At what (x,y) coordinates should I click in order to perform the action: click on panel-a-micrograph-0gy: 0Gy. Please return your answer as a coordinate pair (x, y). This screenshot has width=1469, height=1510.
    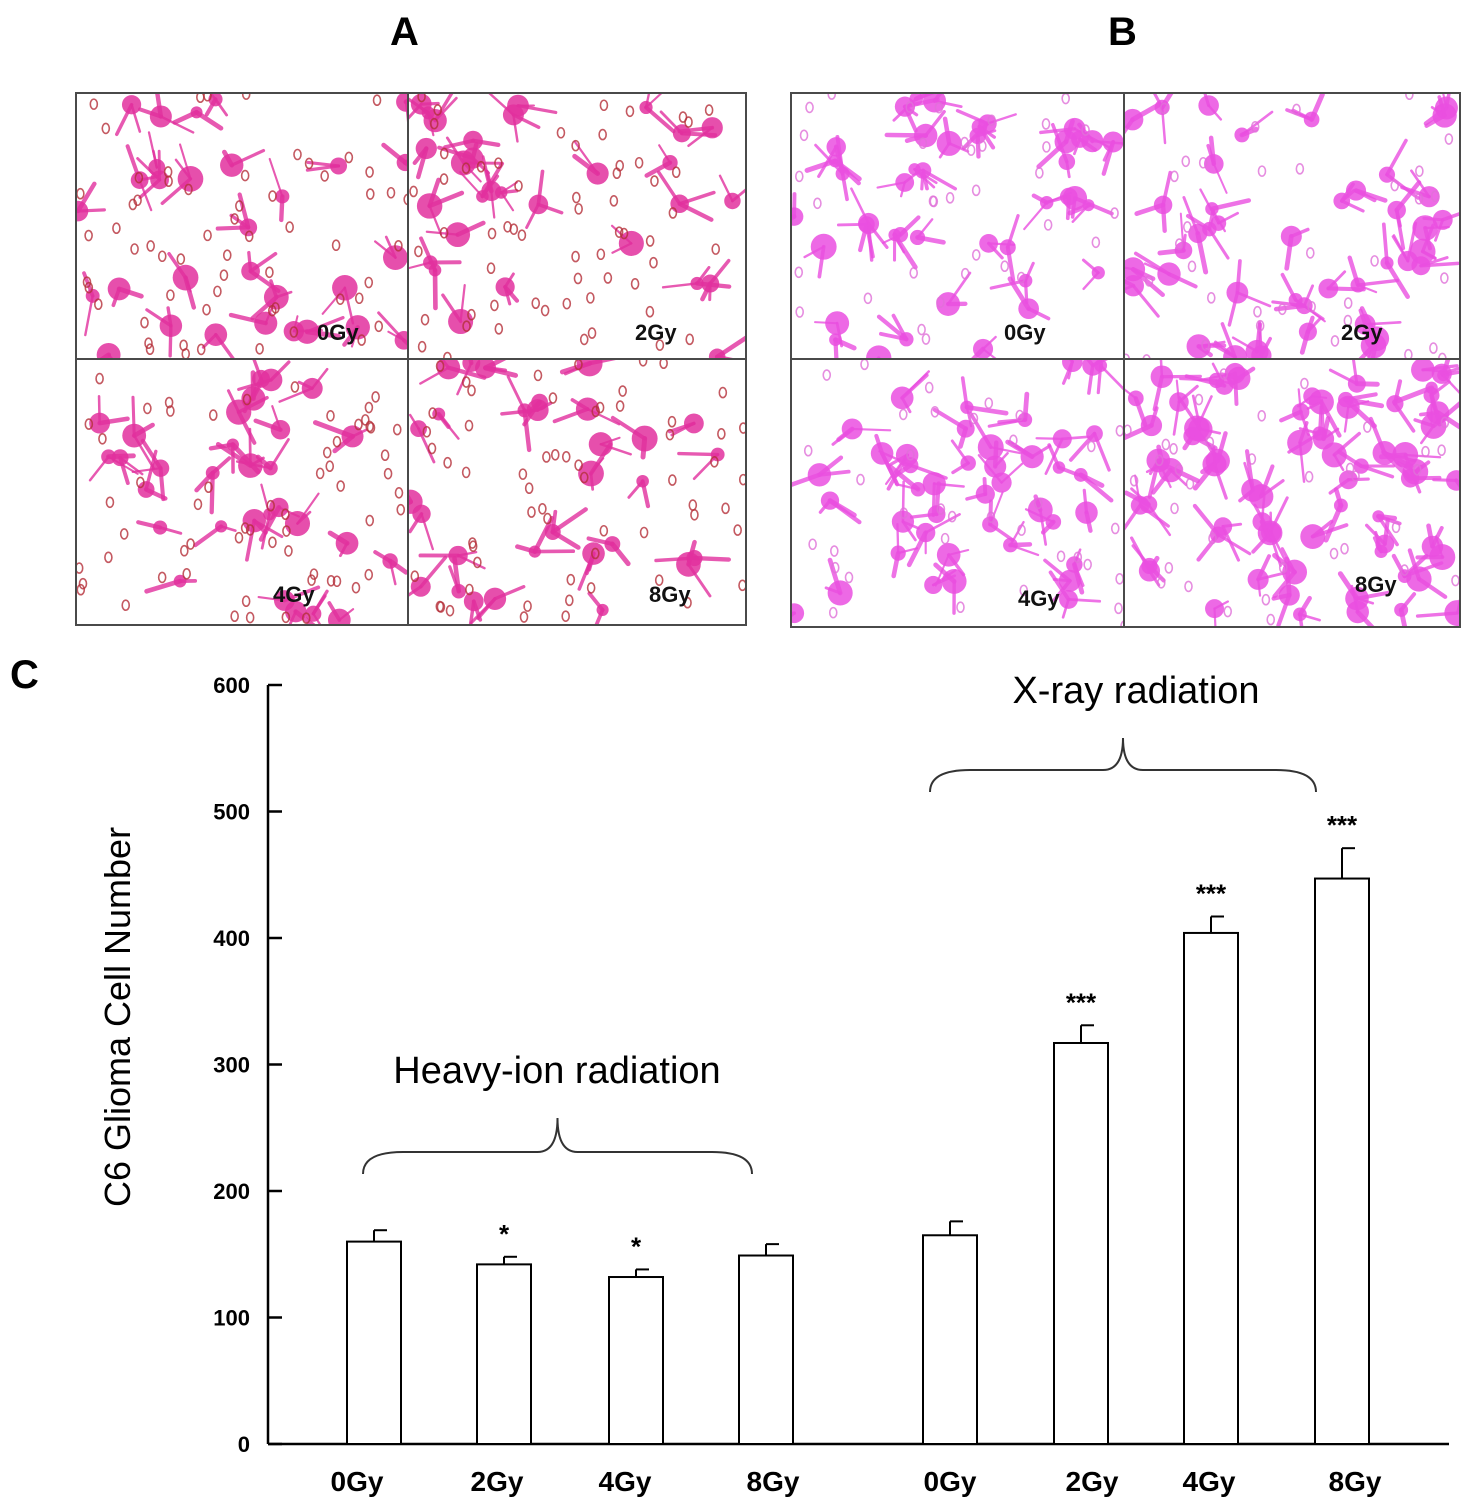
    Looking at the image, I should click on (243, 227).